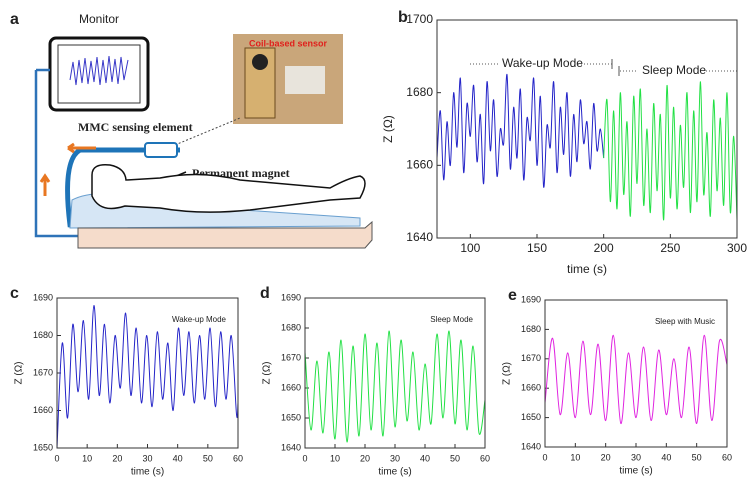 The image size is (751, 483). Describe the element at coordinates (512, 295) in the screenshot. I see `panel-label: e` at that location.